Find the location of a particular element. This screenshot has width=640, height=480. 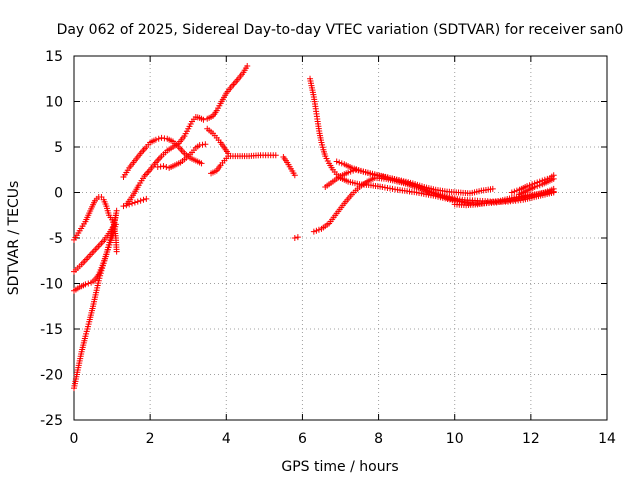

x-tick-label: 0 is located at coordinates (74, 439).